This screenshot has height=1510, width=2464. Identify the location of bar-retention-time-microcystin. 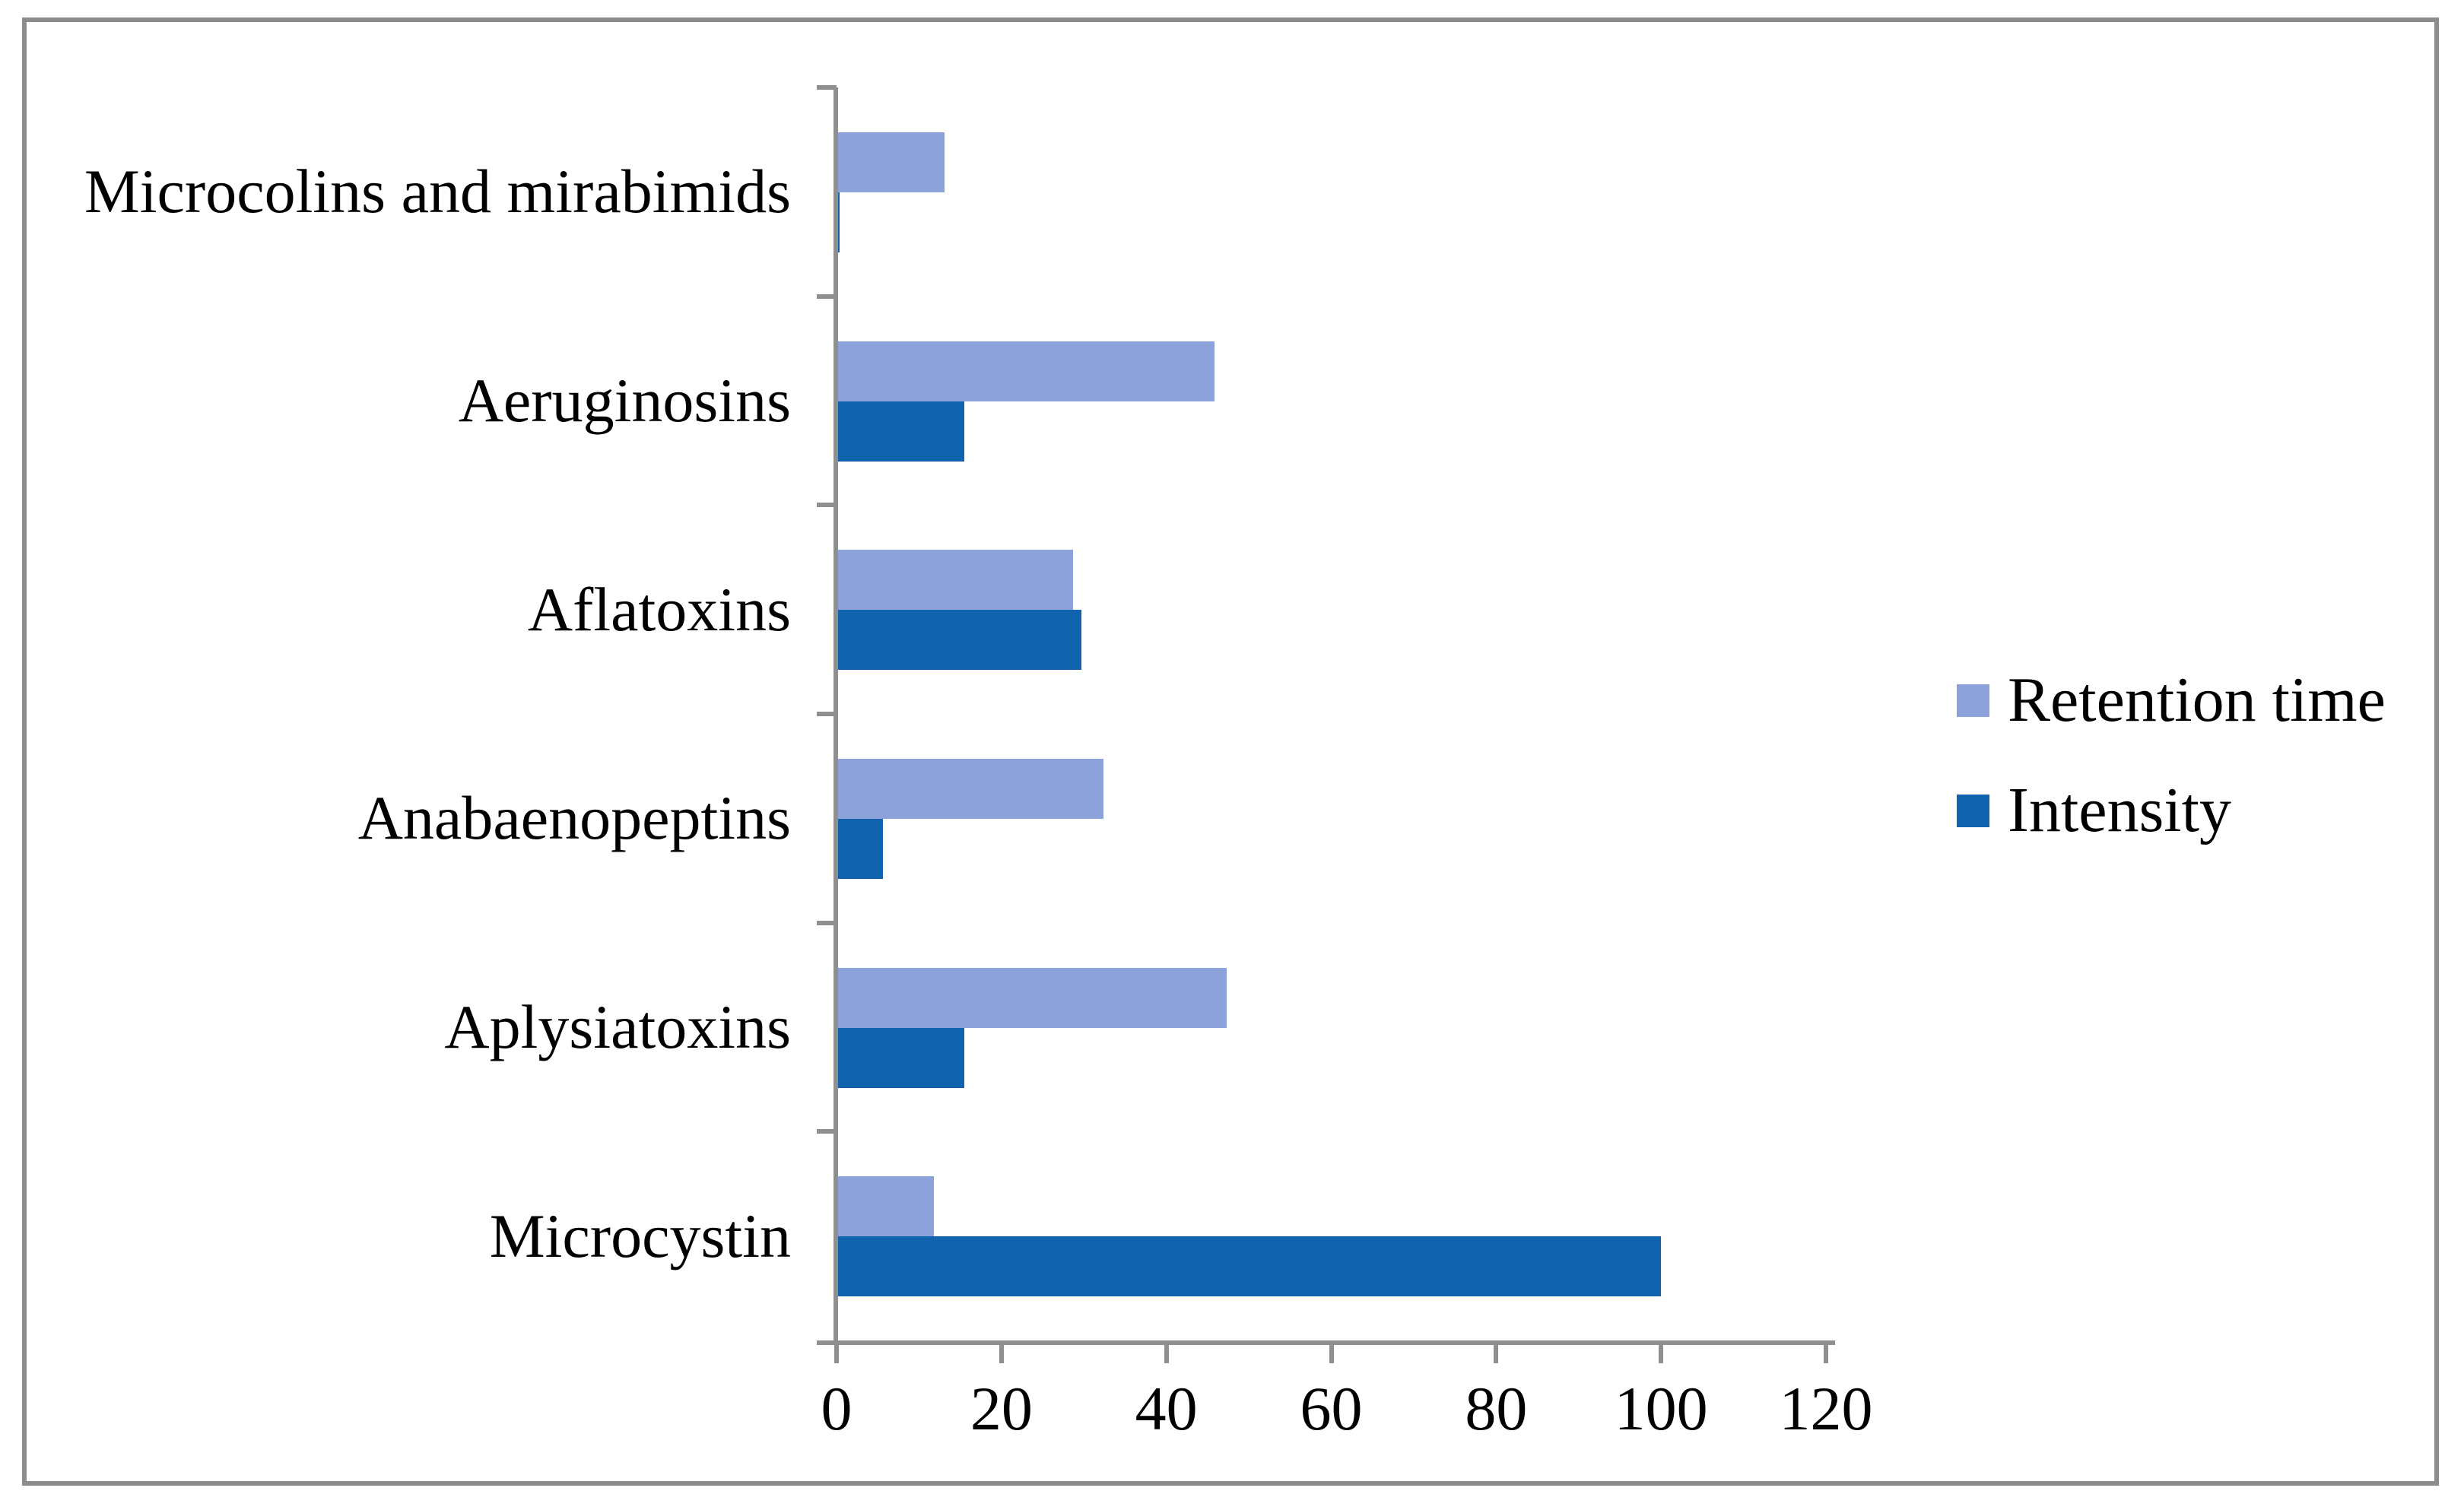
(886, 1206).